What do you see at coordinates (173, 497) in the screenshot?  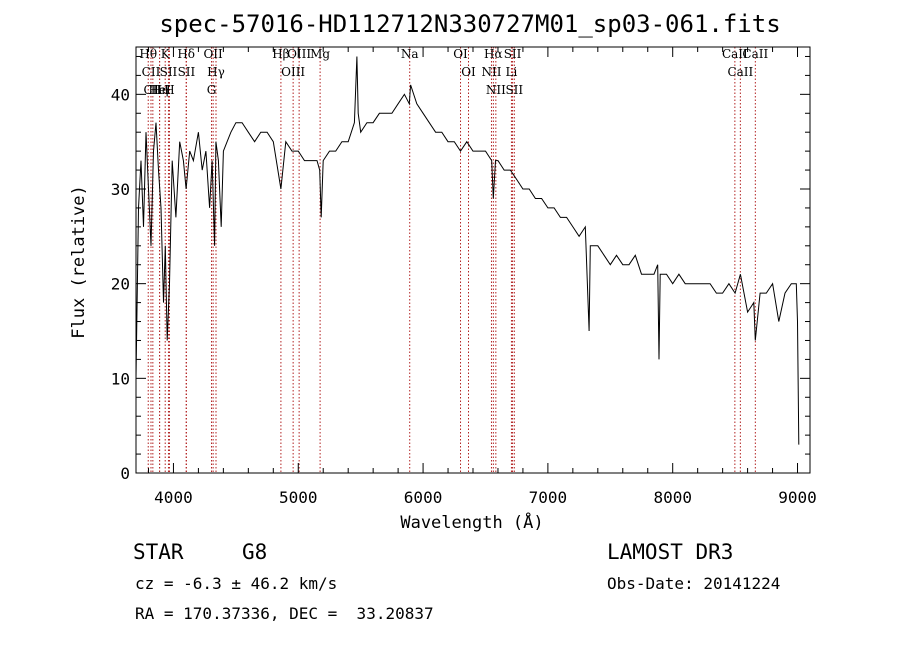 I see `x-tick-label: 4000` at bounding box center [173, 497].